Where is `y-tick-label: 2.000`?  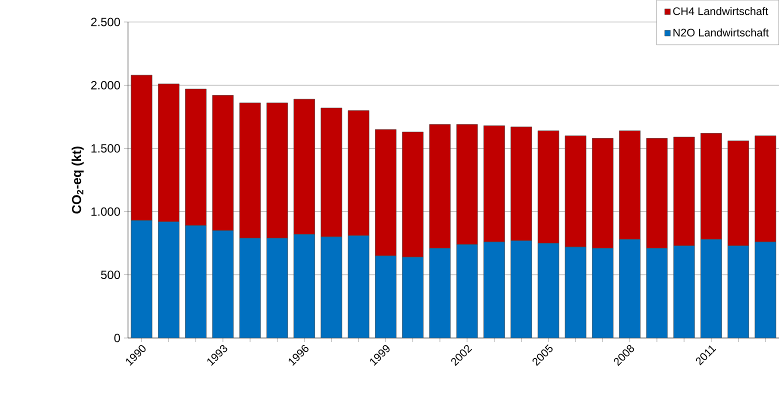 y-tick-label: 2.000 is located at coordinates (105, 85).